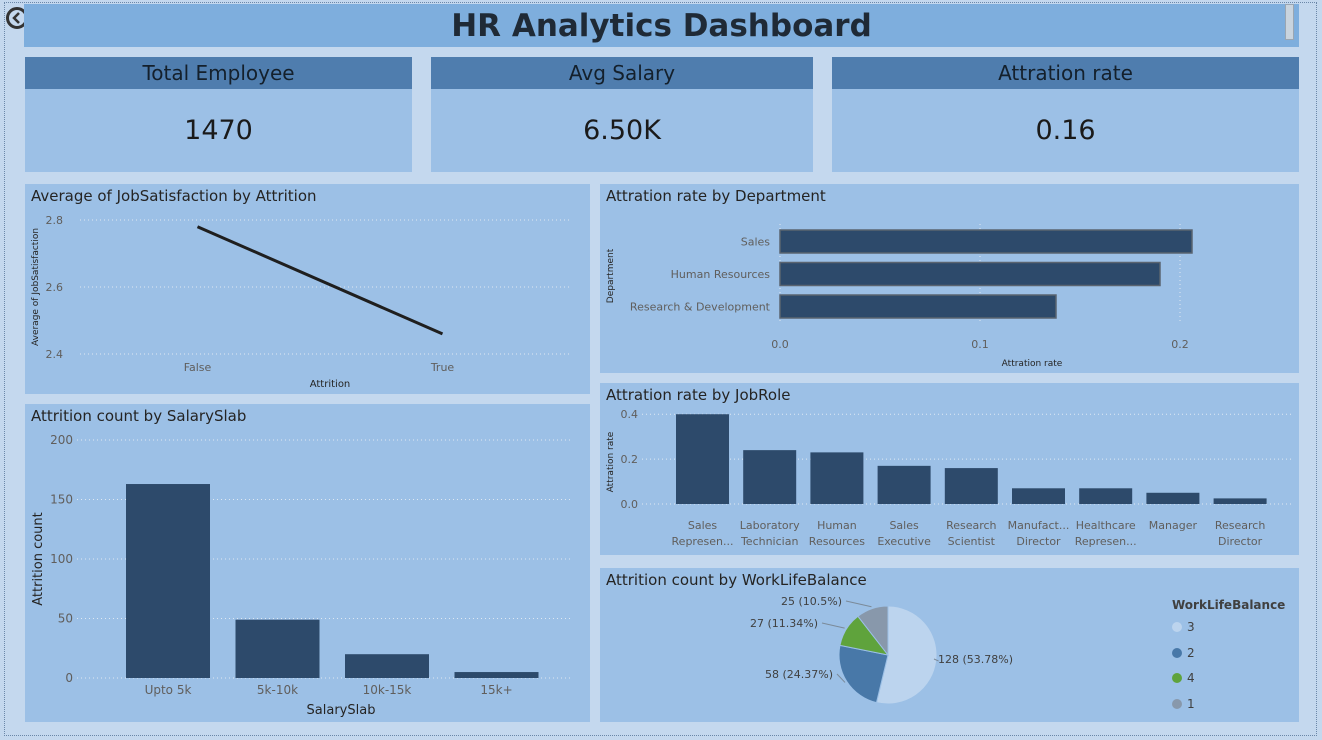 The width and height of the screenshot is (1322, 740). I want to click on data-label: 25 (10.5%), so click(811, 601).